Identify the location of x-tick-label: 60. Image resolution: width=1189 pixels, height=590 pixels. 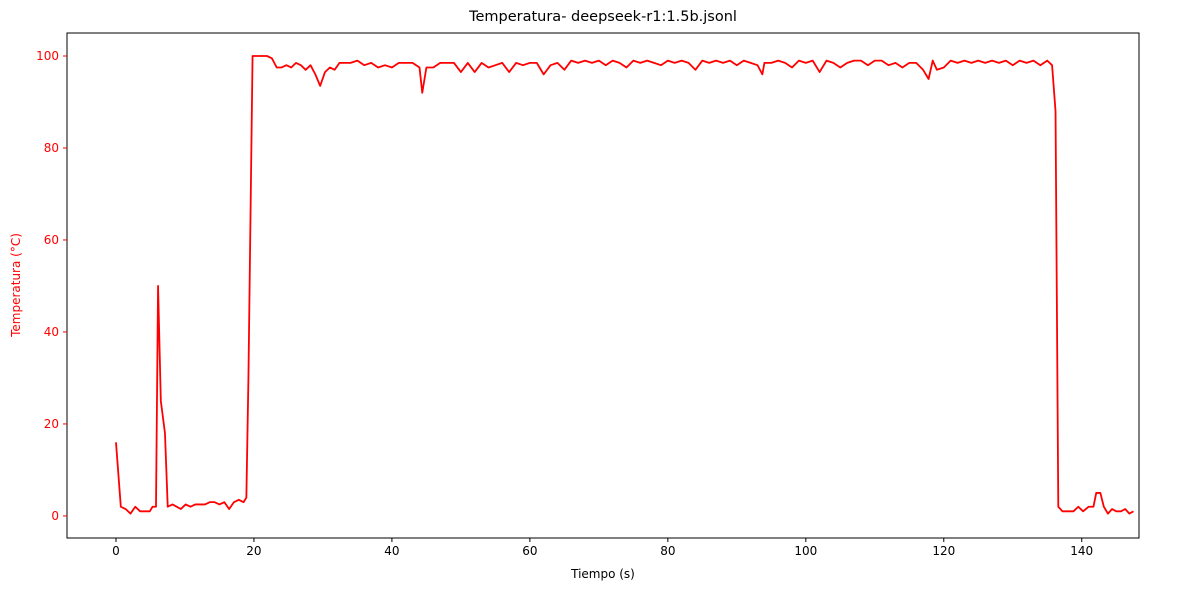
(529, 551).